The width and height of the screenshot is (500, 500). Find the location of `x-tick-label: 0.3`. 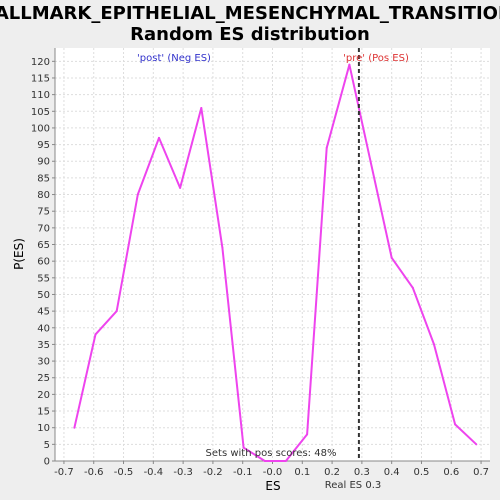

x-tick-label: 0.3 is located at coordinates (362, 472).